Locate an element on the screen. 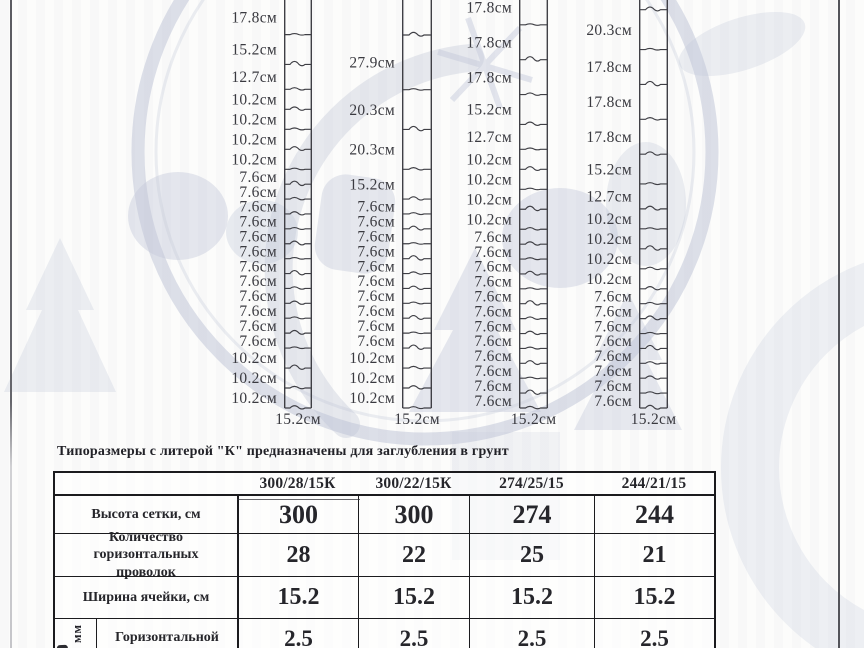 This screenshot has height=648, width=864. cell-value: 25 is located at coordinates (531, 554).